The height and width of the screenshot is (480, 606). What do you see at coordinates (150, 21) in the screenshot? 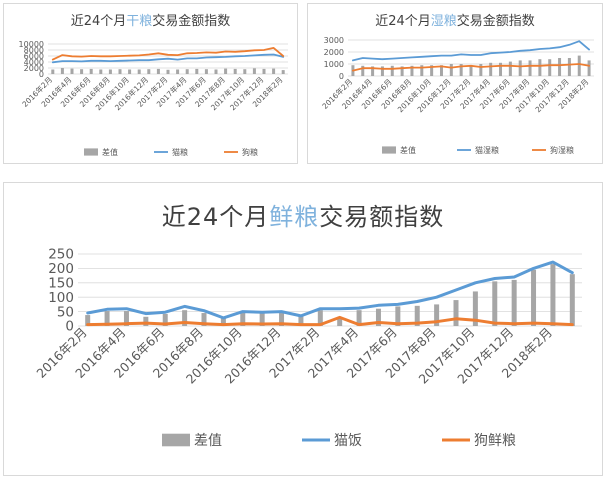
I see `dry-food-chart-title: 近24个月干粮交易金额指数` at bounding box center [150, 21].